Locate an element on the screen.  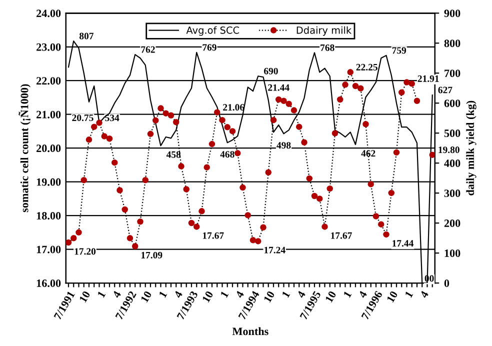
data-label: 21.91 is located at coordinates (428, 78).